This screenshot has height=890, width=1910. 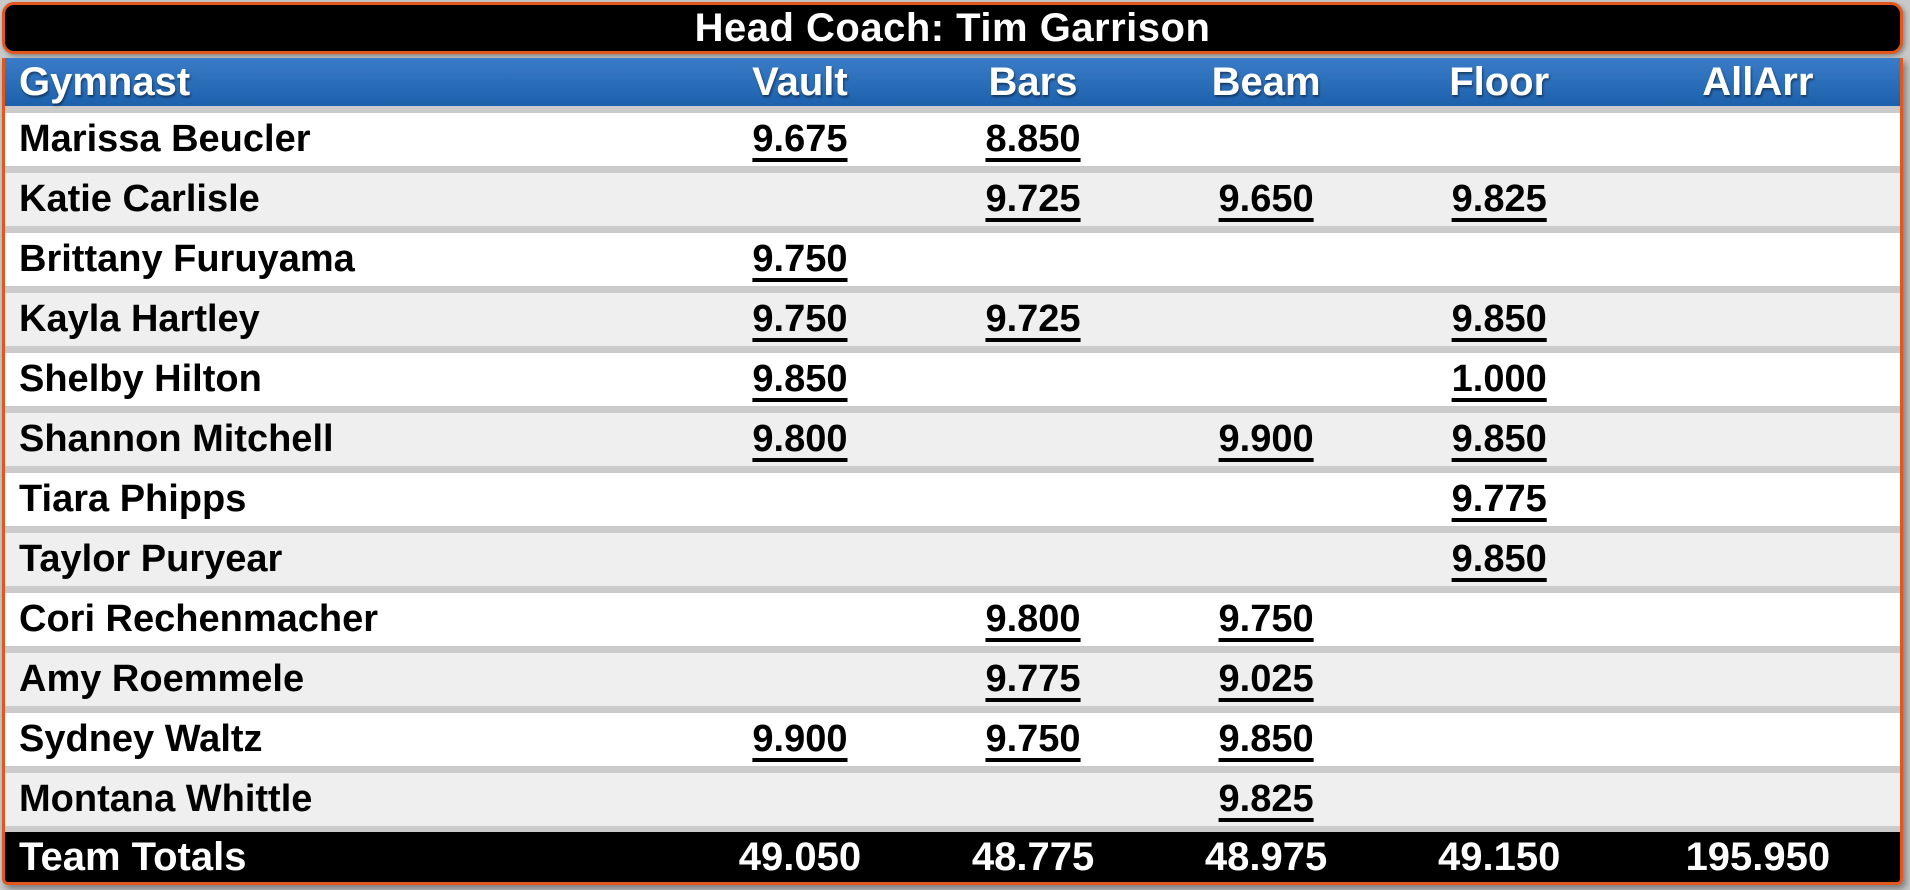 I want to click on score-cell: 9.025, so click(x=1266, y=678).